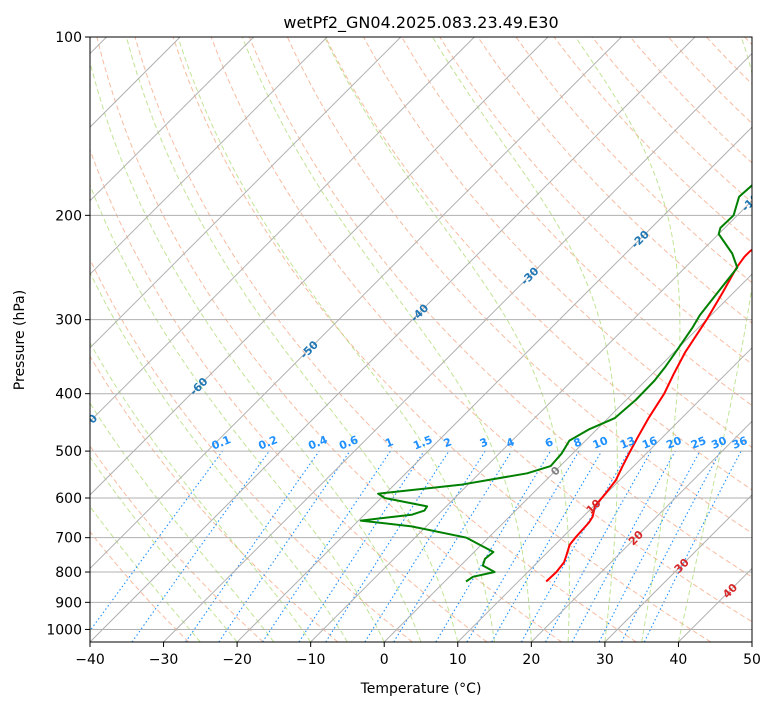  Describe the element at coordinates (384, 660) in the screenshot. I see `x-tick-label: 0` at that location.